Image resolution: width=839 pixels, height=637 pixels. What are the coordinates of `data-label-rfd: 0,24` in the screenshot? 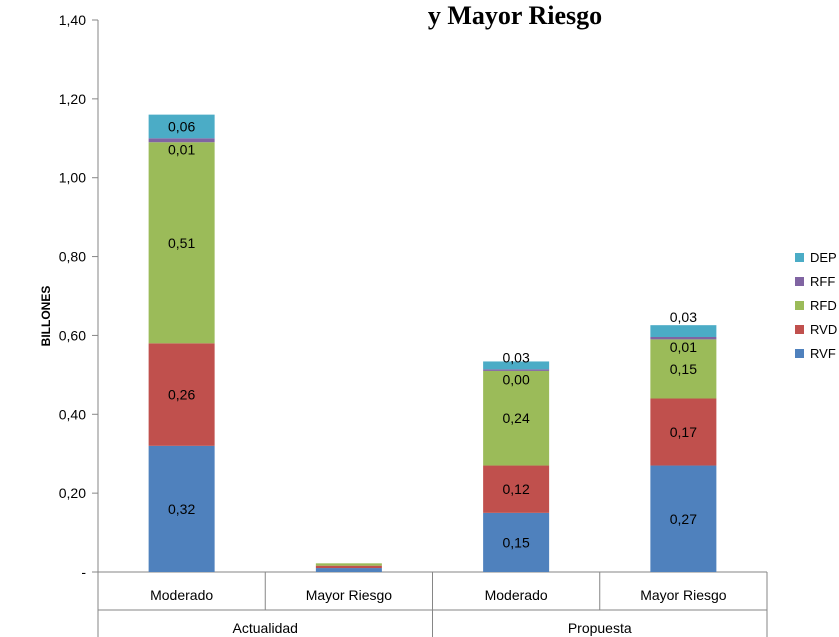 It's located at (516, 418).